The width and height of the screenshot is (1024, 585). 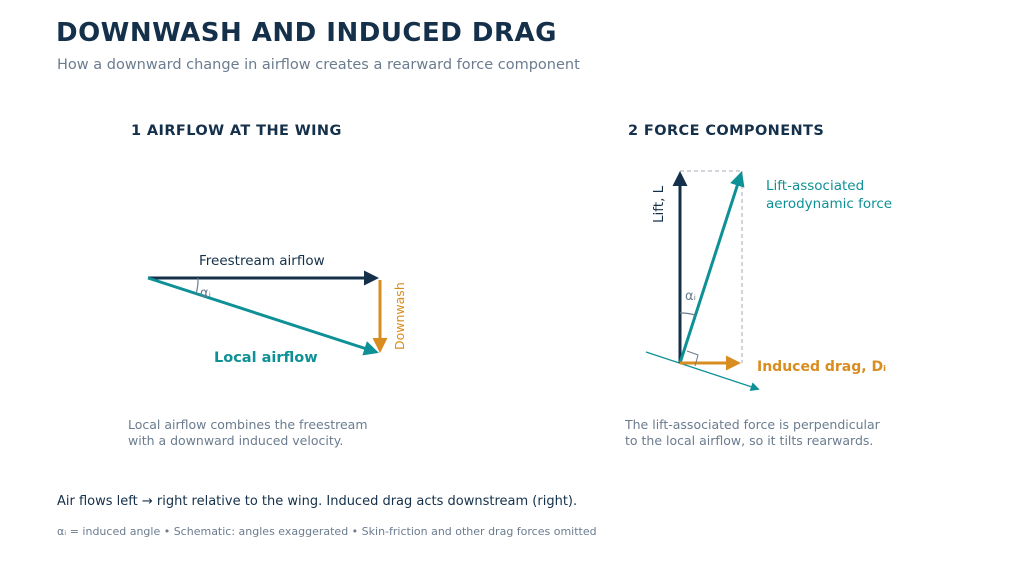 What do you see at coordinates (690, 296) in the screenshot?
I see `force-angle-label: αᵢ` at bounding box center [690, 296].